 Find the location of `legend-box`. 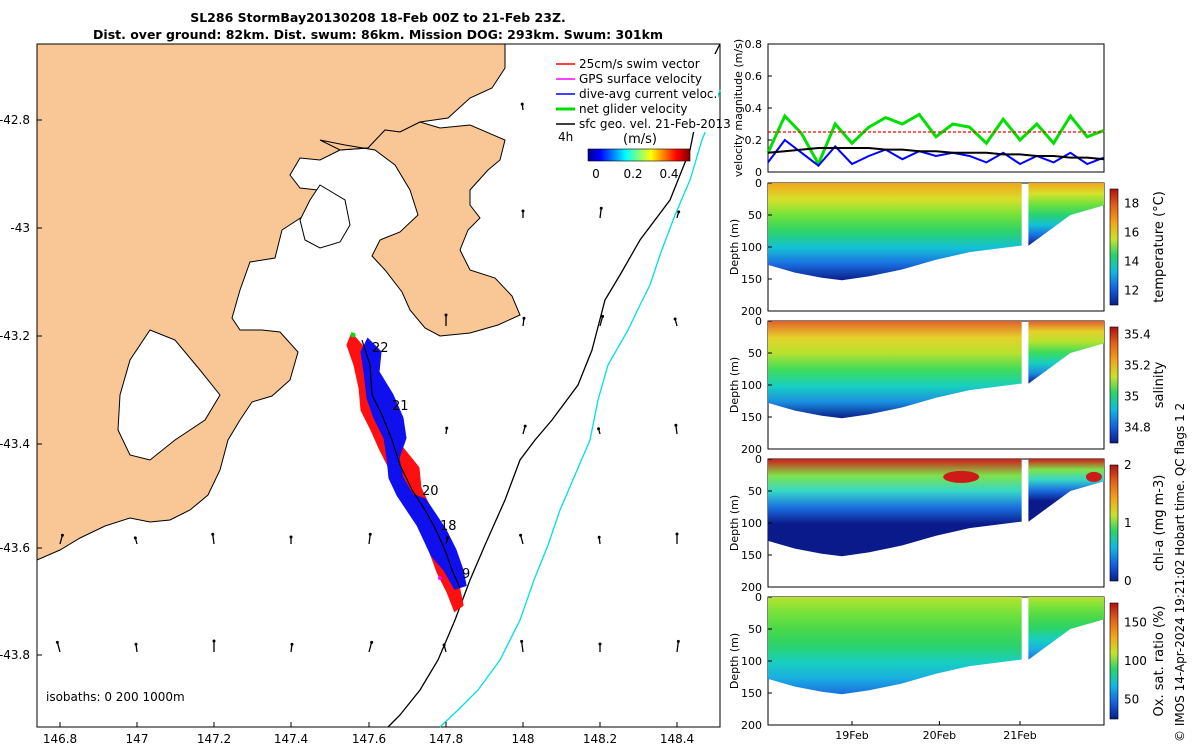

legend-box is located at coordinates (625, 93).